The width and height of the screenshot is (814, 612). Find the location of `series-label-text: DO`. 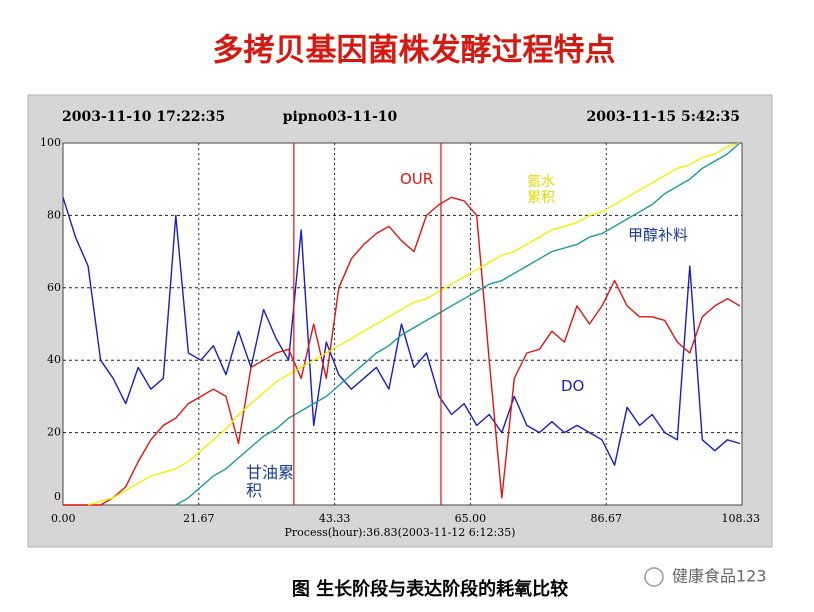

series-label-text: DO is located at coordinates (573, 386).